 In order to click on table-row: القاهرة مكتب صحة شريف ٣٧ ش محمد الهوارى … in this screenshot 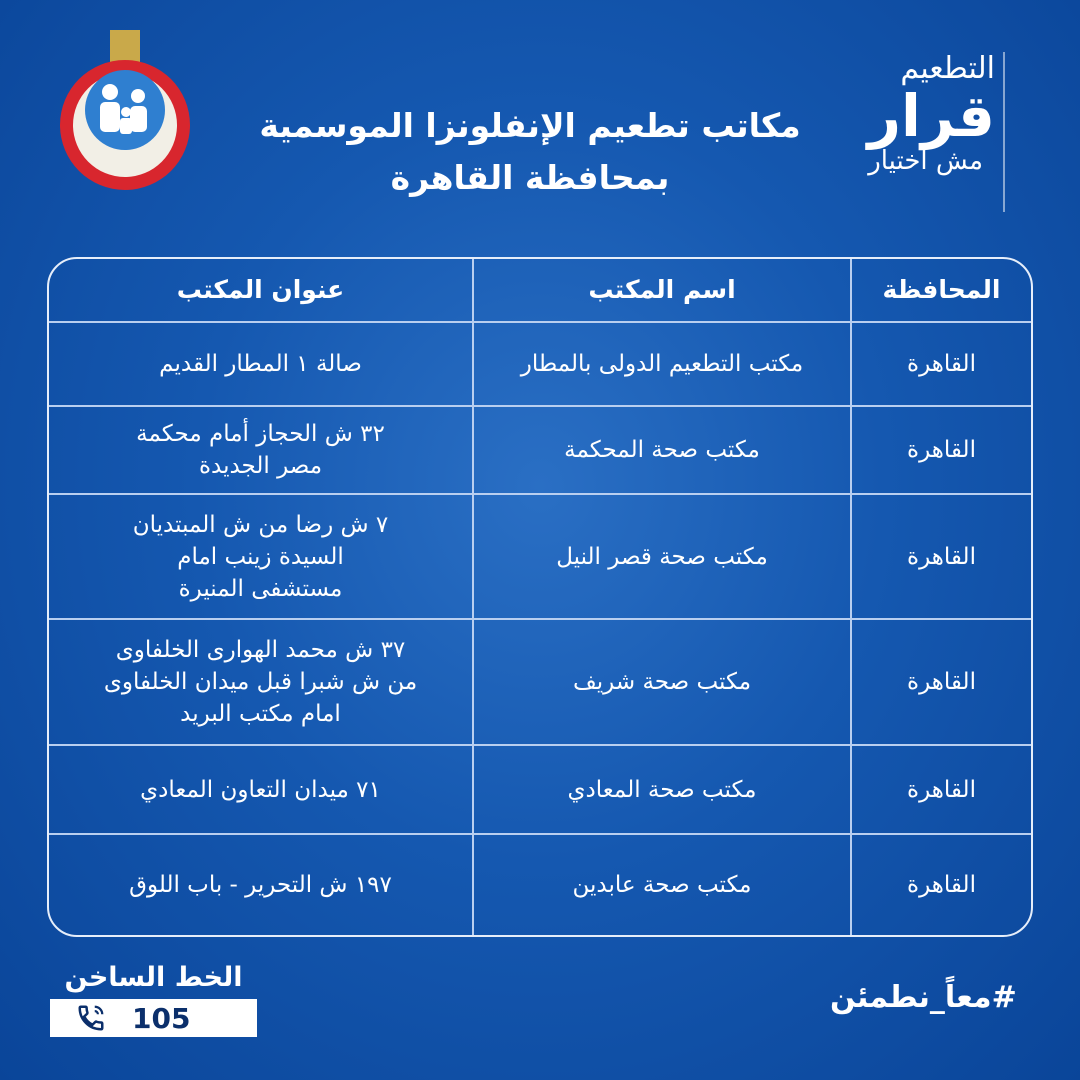, I will do `click(540, 683)`.